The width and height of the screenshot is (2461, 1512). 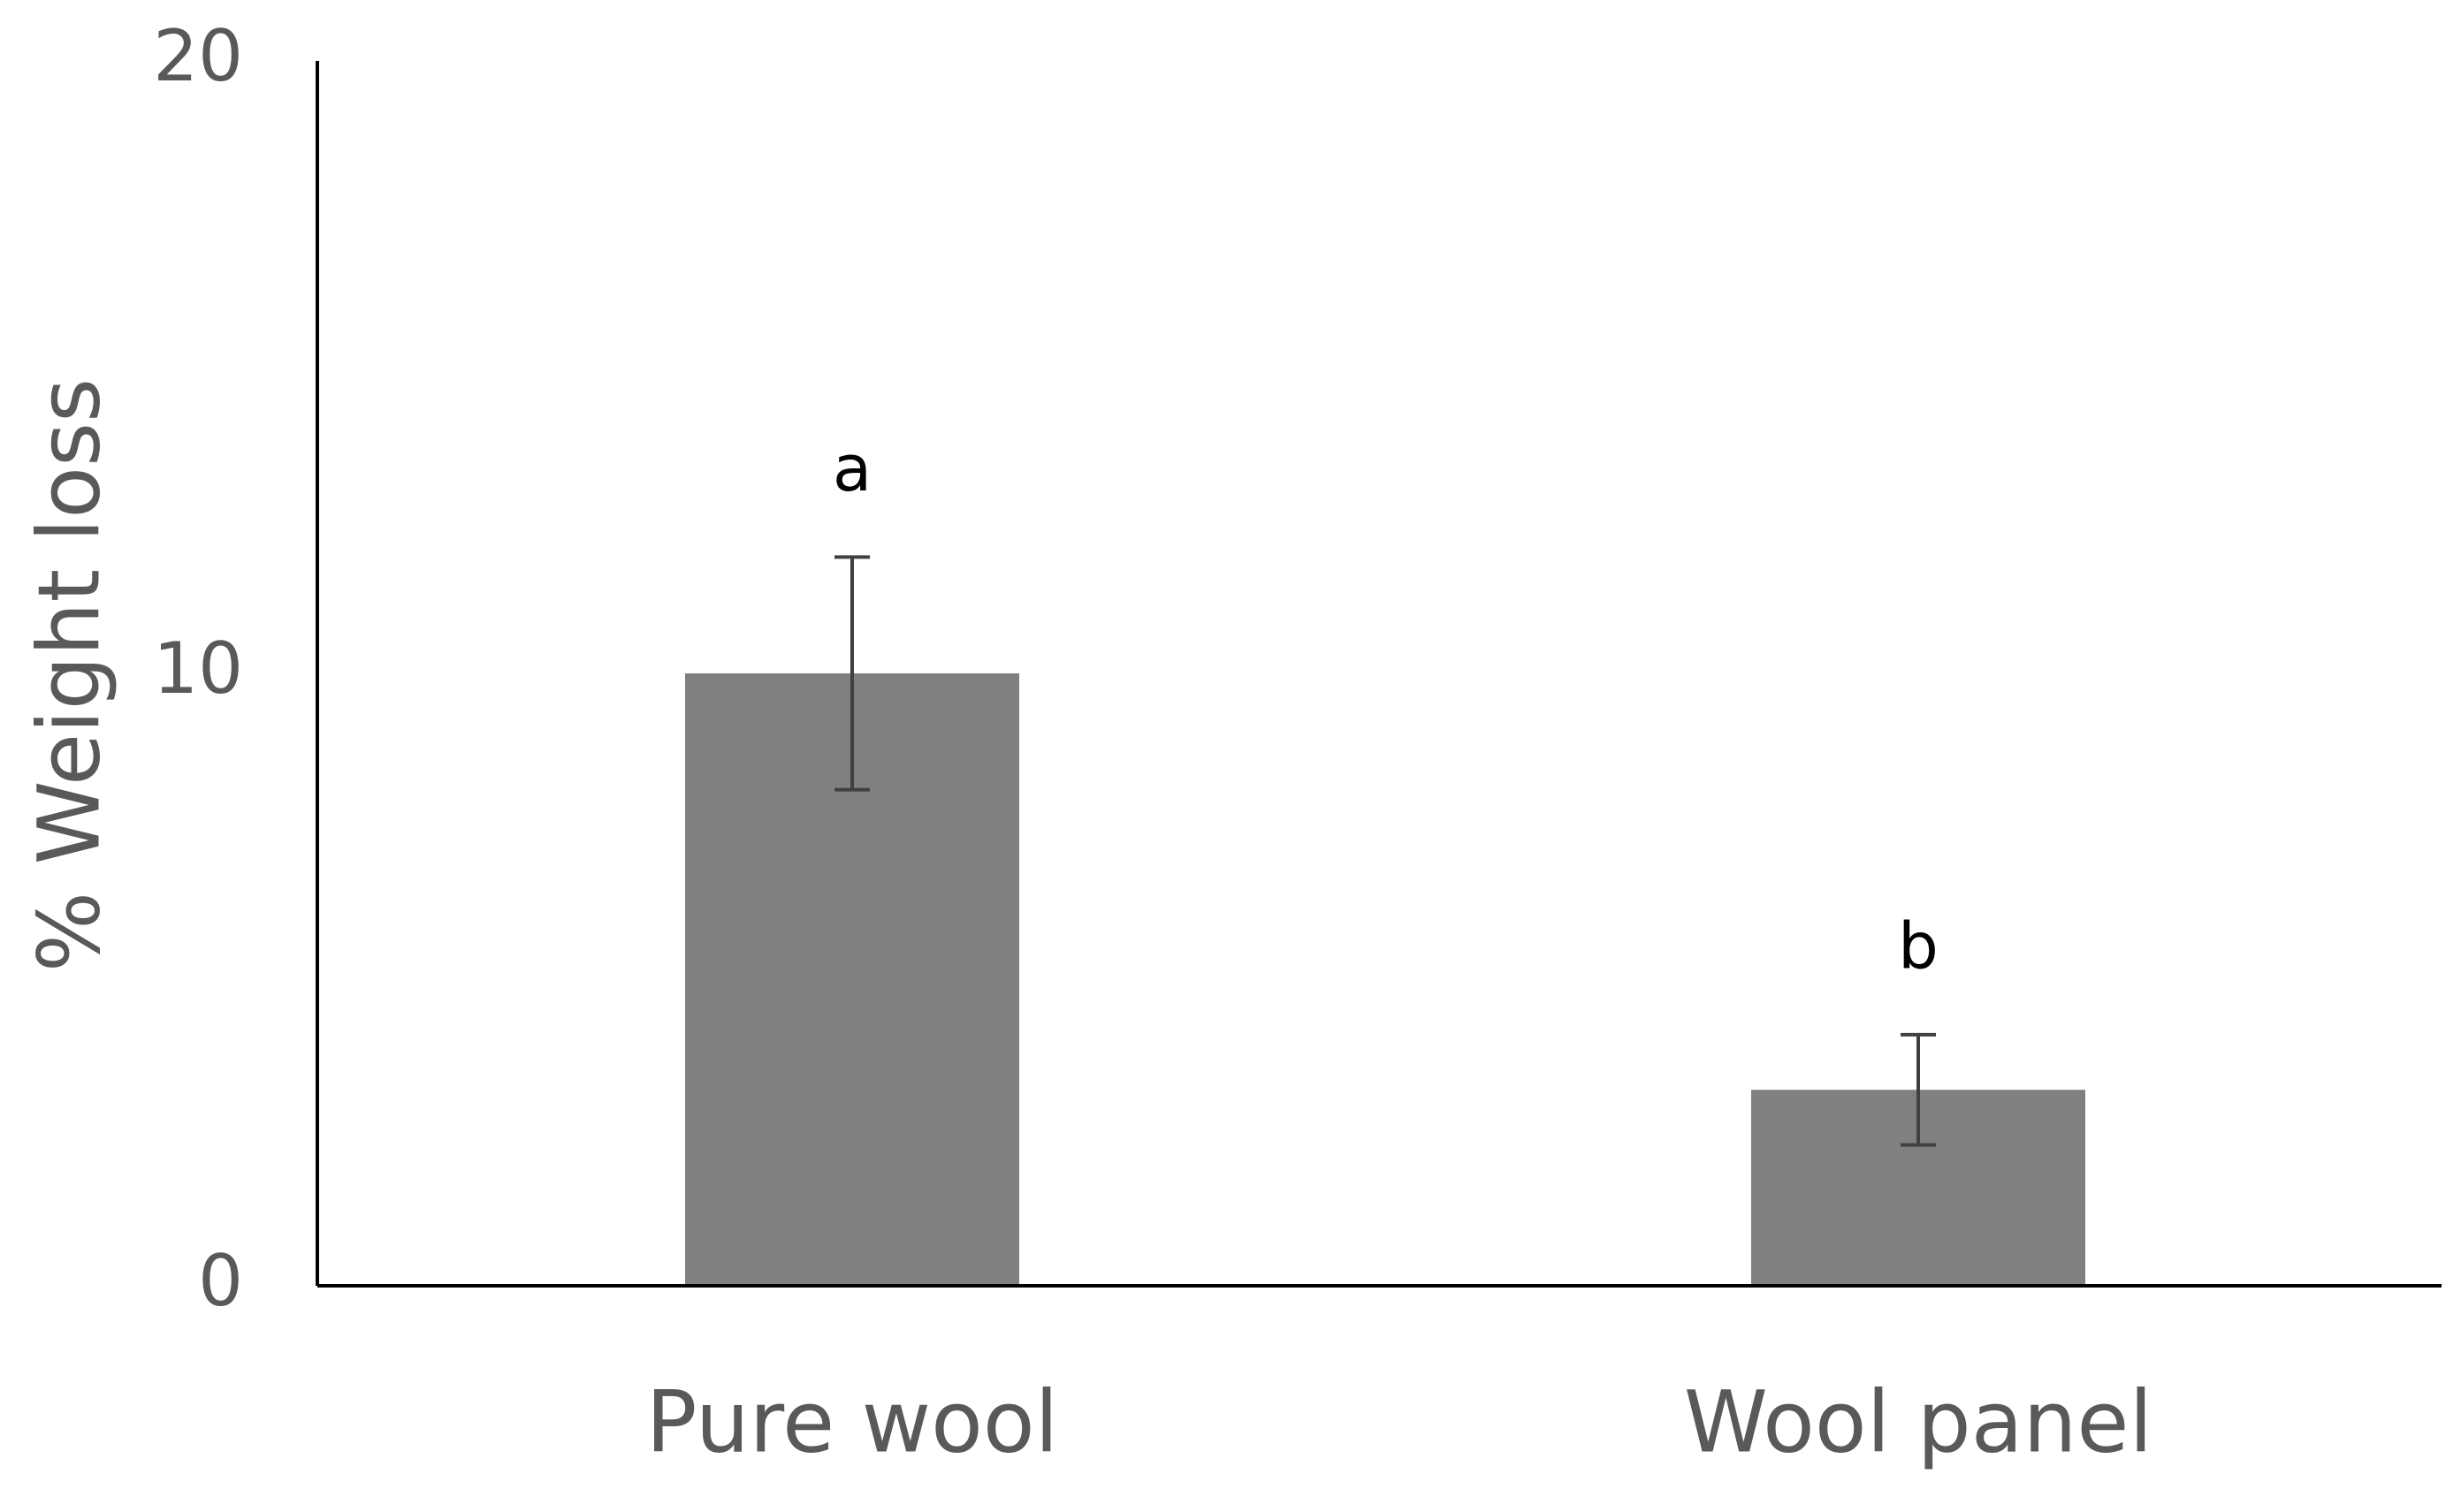 I want to click on y-tick-label: 10, so click(x=198, y=668).